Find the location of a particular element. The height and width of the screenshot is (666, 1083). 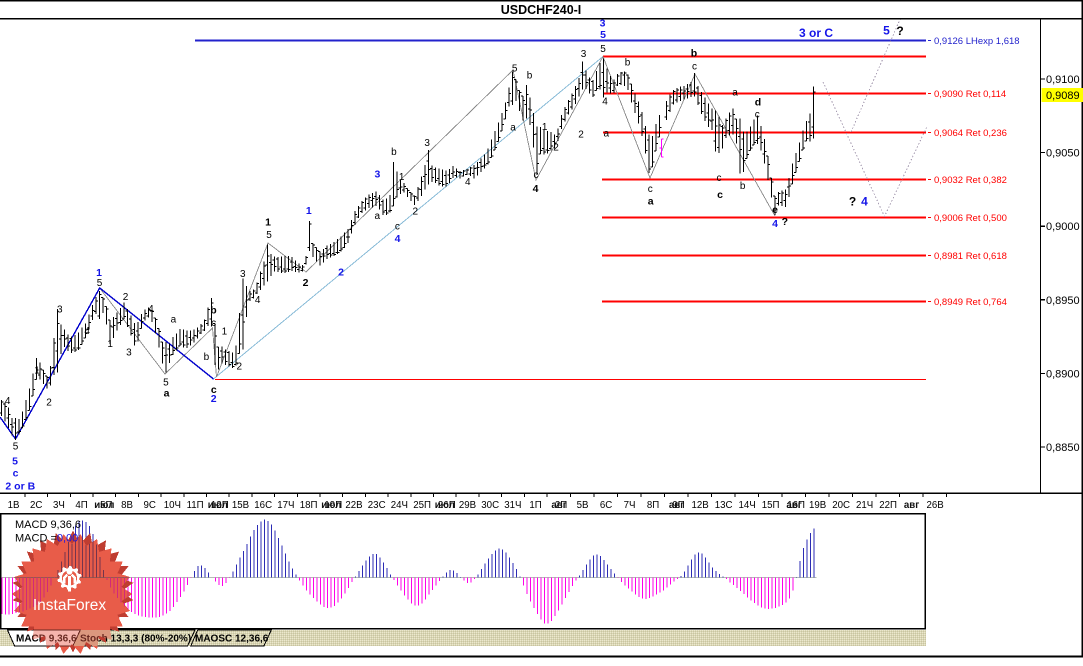

svg-text: 2С is located at coordinates (36, 505).